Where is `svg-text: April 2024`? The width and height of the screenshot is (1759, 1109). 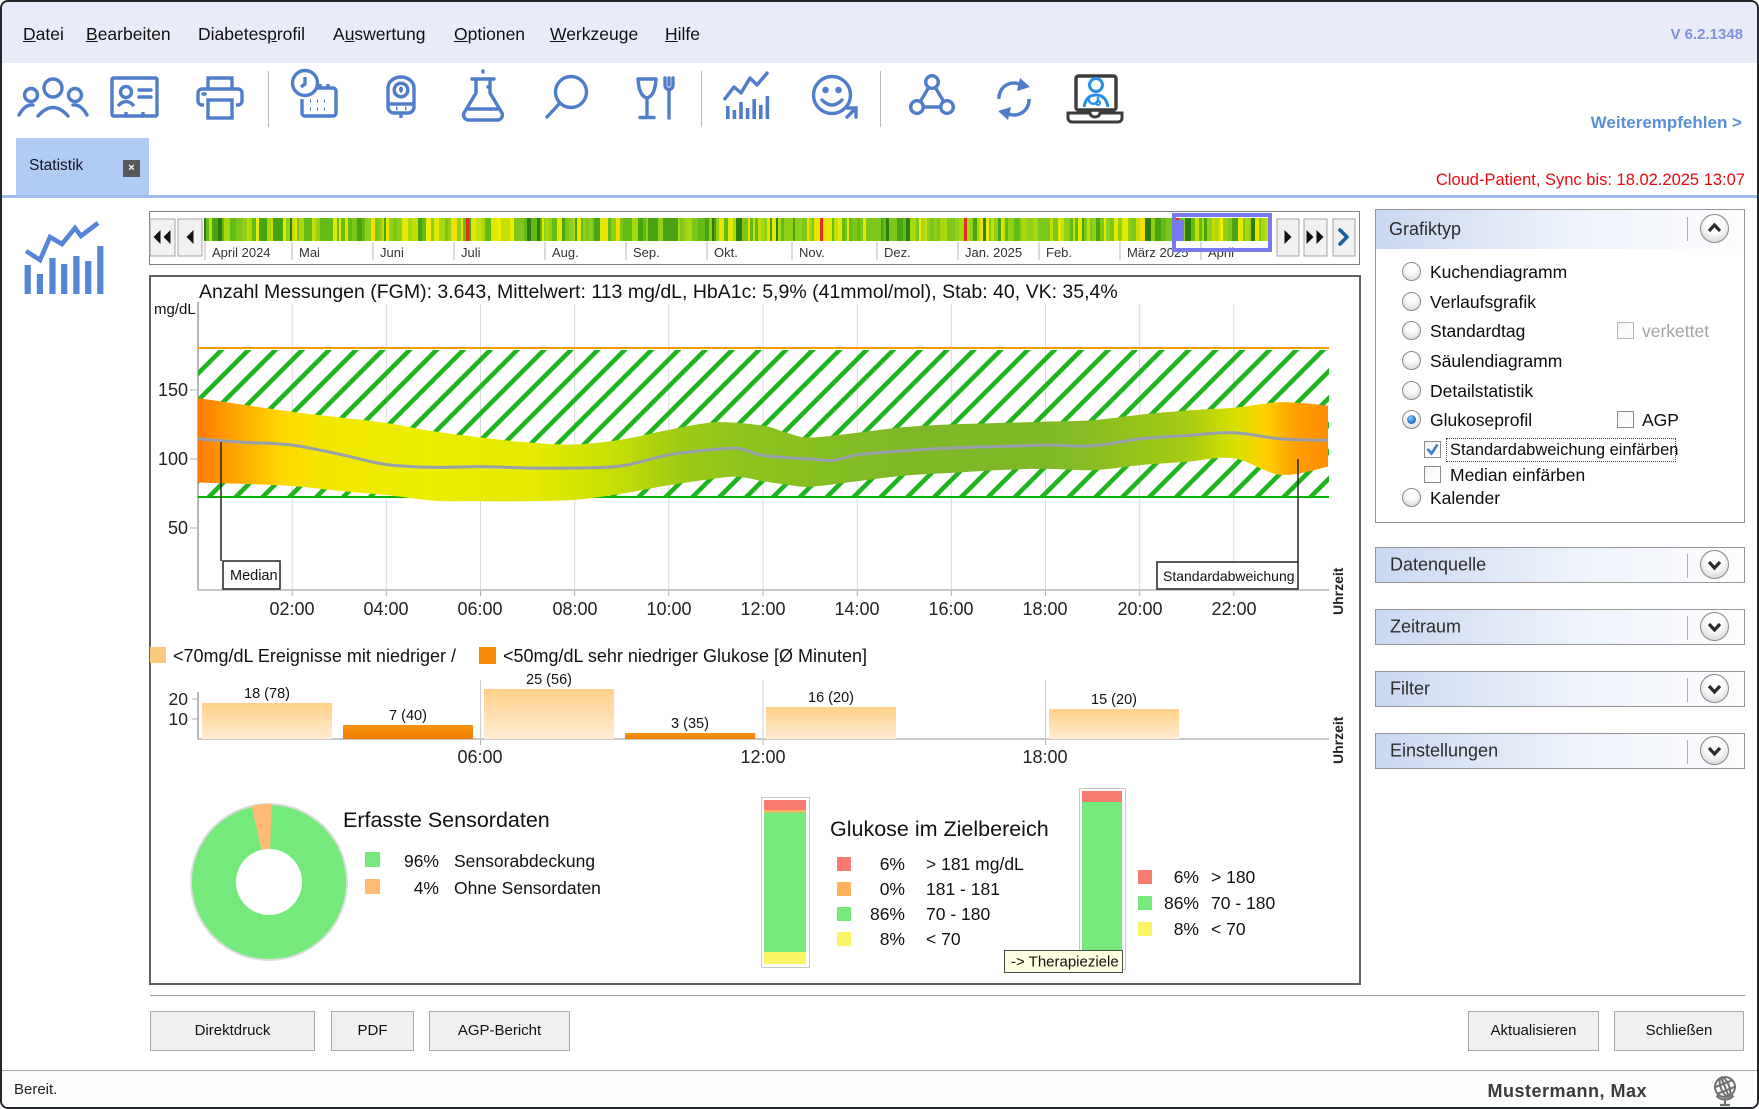 svg-text: April 2024 is located at coordinates (241, 252).